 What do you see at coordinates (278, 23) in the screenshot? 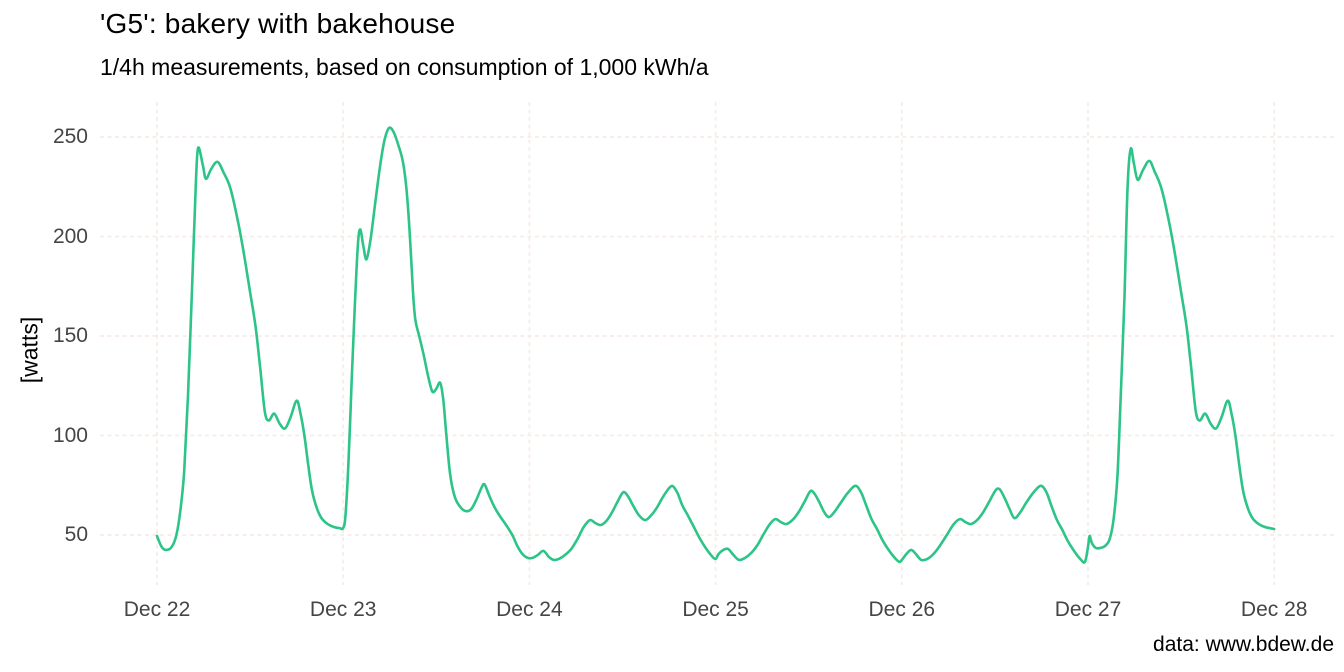
I see `chart-title: 'G5': bakery with bakehouse` at bounding box center [278, 23].